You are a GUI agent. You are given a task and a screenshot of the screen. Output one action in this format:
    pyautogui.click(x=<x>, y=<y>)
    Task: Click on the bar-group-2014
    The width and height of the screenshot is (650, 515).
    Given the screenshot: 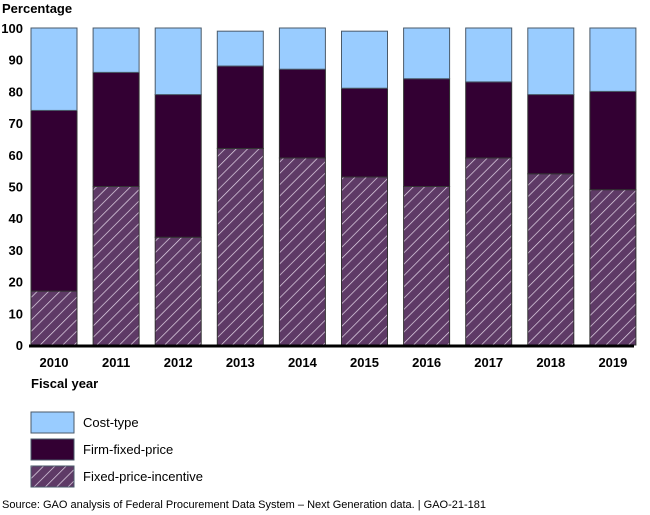 What is the action you would take?
    pyautogui.click(x=302, y=186)
    